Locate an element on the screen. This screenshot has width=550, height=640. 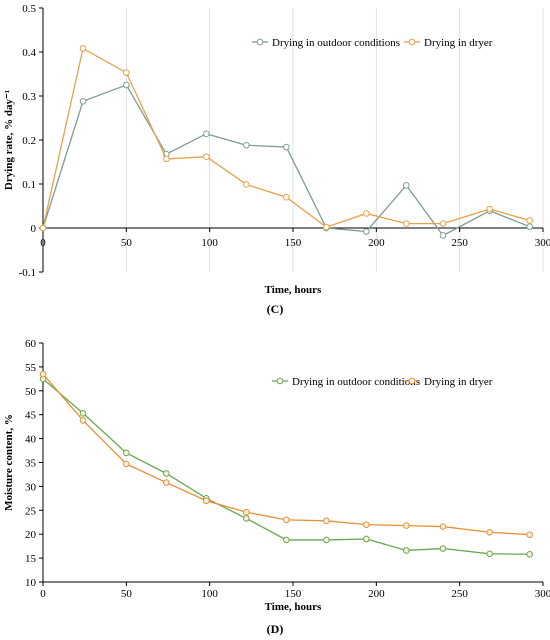
y-tick-label: 0.5 is located at coordinates (29, 9).